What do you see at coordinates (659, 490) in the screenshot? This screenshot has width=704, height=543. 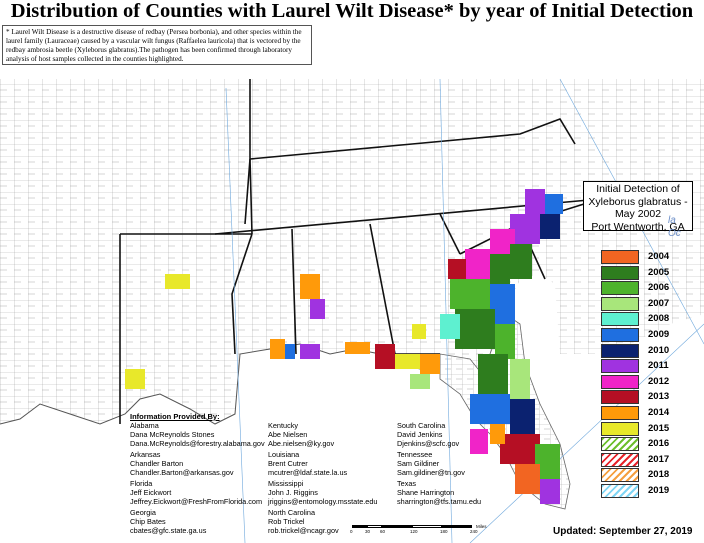 I see `legend-year: 2019` at bounding box center [659, 490].